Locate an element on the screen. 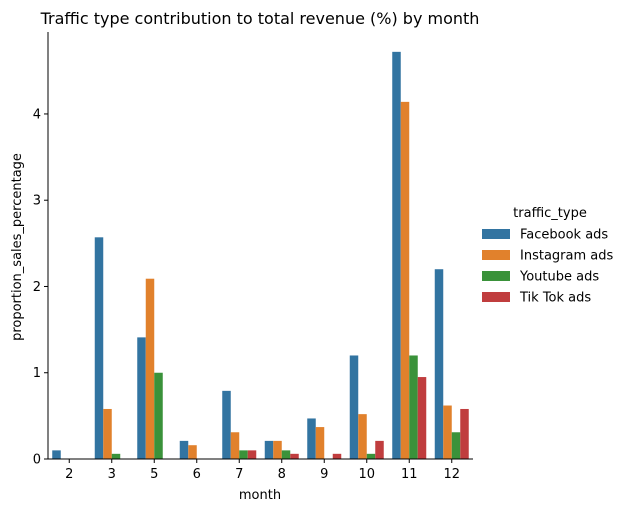 The image size is (631, 512). x-tick-label: 8 is located at coordinates (282, 474).